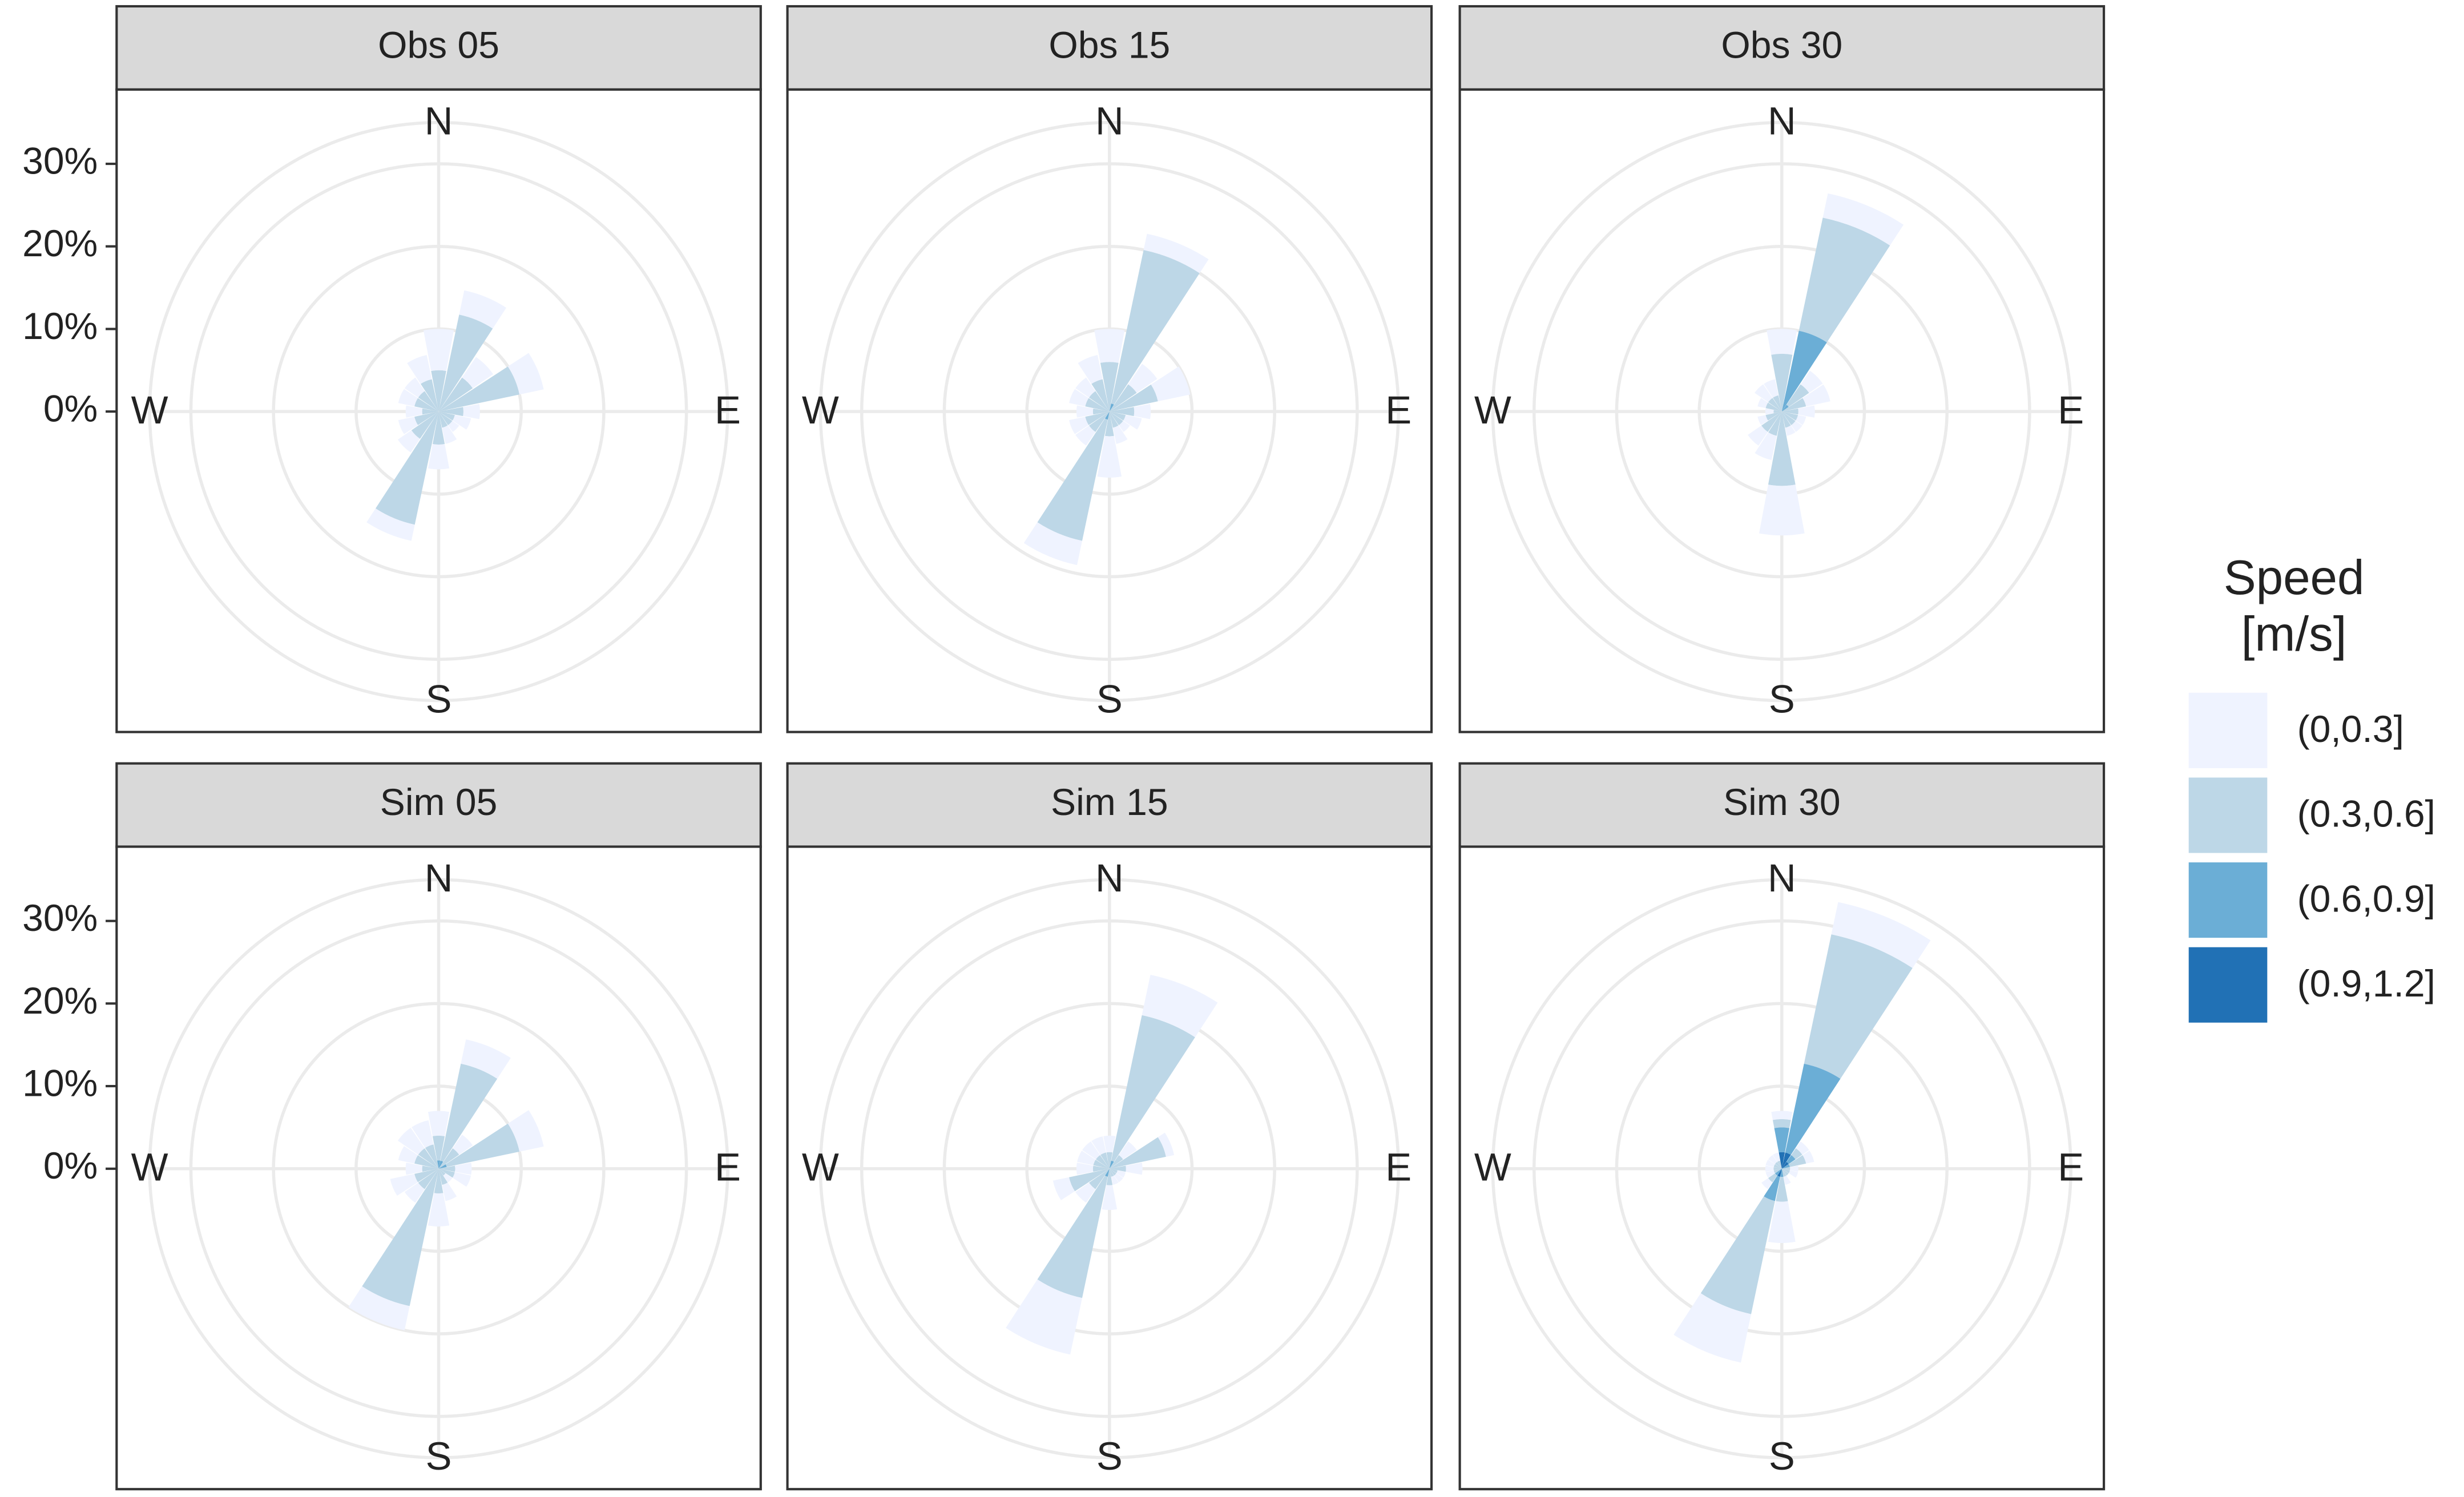  Describe the element at coordinates (438, 45) in the screenshot. I see `strip-title: Obs 05` at that location.